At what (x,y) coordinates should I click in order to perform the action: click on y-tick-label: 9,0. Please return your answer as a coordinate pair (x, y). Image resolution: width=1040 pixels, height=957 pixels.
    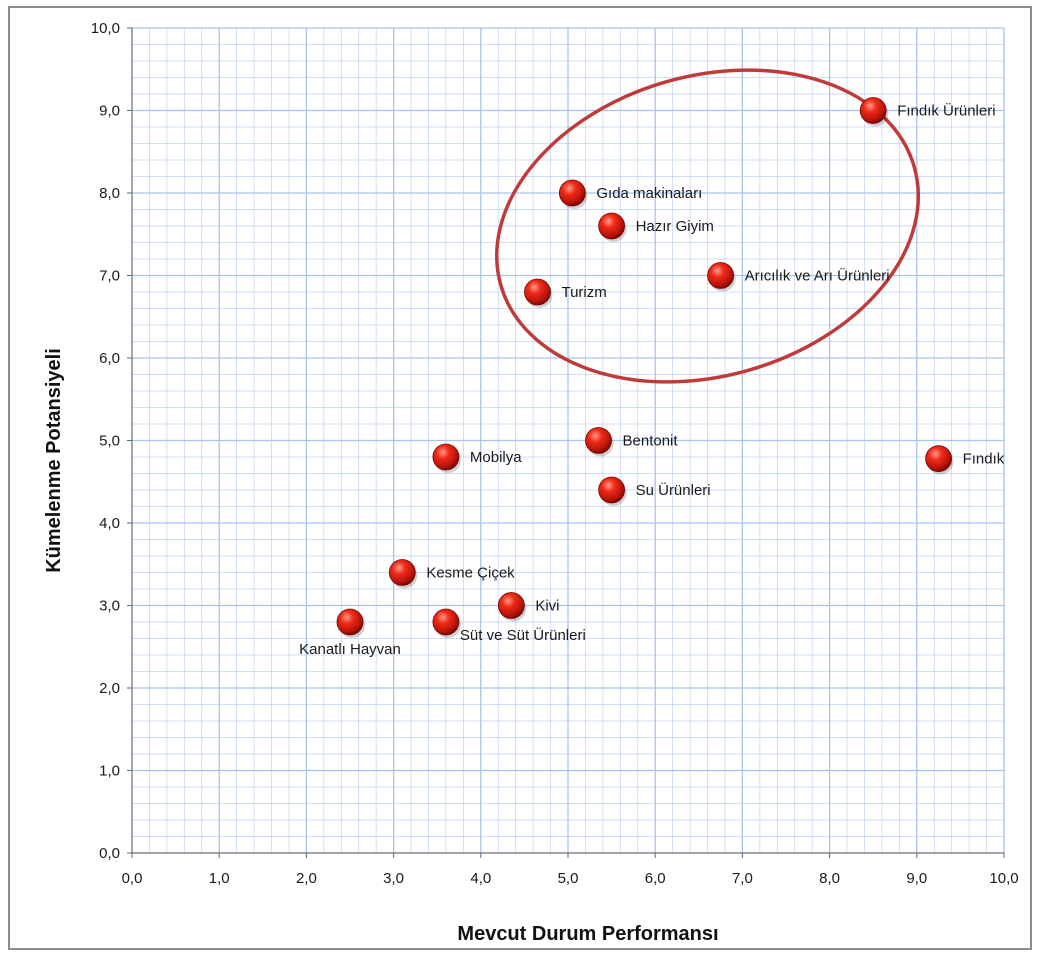
    Looking at the image, I should click on (109, 111).